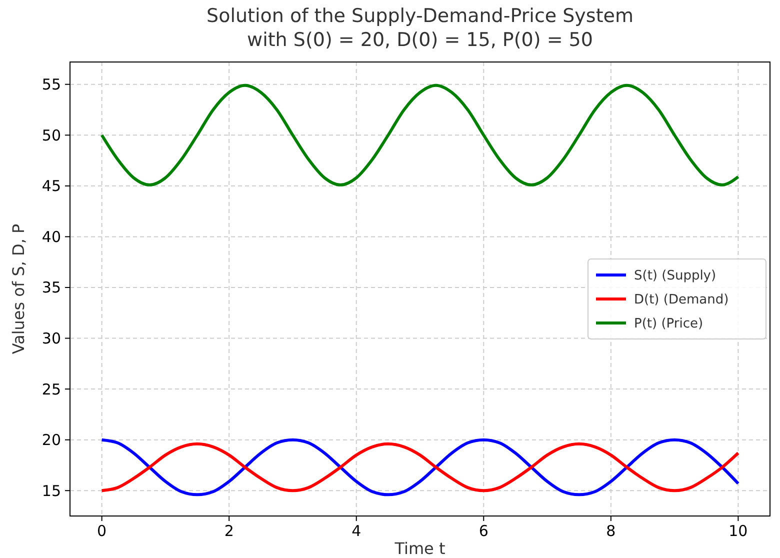  I want to click on y-tick-label: 25, so click(51, 389).